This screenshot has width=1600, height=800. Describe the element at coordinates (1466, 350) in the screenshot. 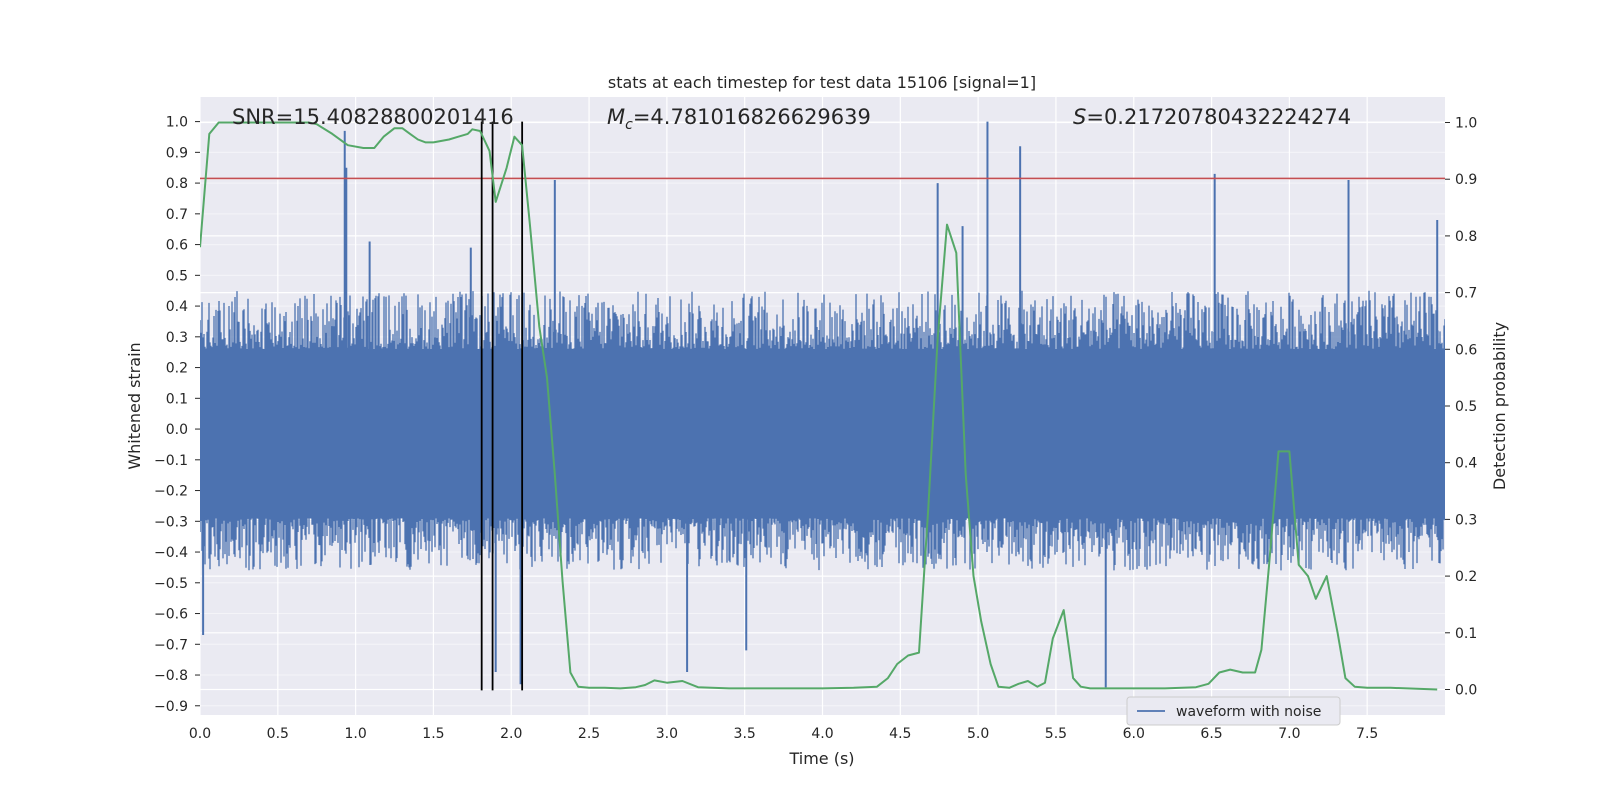

I see `y2-tick-label: 0.6` at that location.